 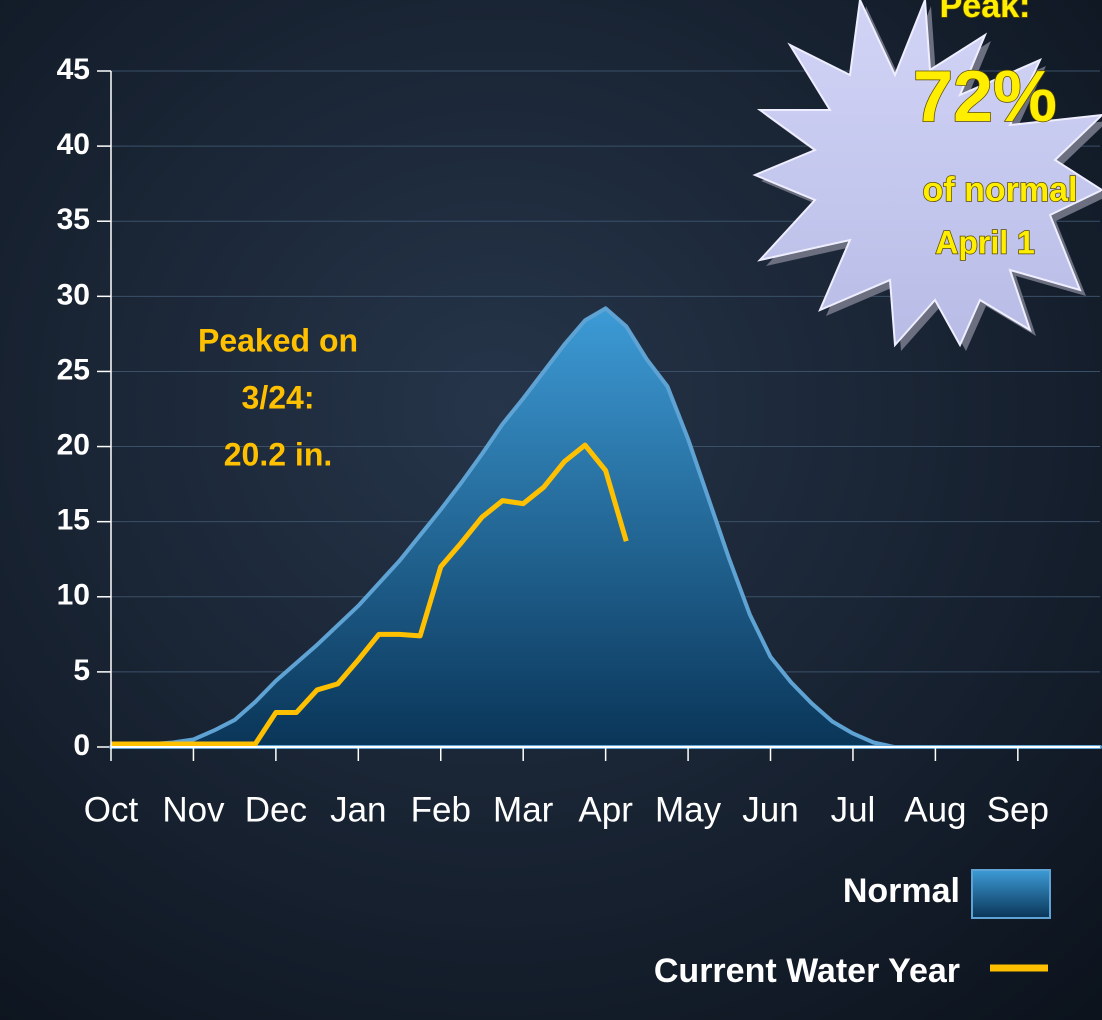 What do you see at coordinates (111, 809) in the screenshot?
I see `x-tick-label: Oct` at bounding box center [111, 809].